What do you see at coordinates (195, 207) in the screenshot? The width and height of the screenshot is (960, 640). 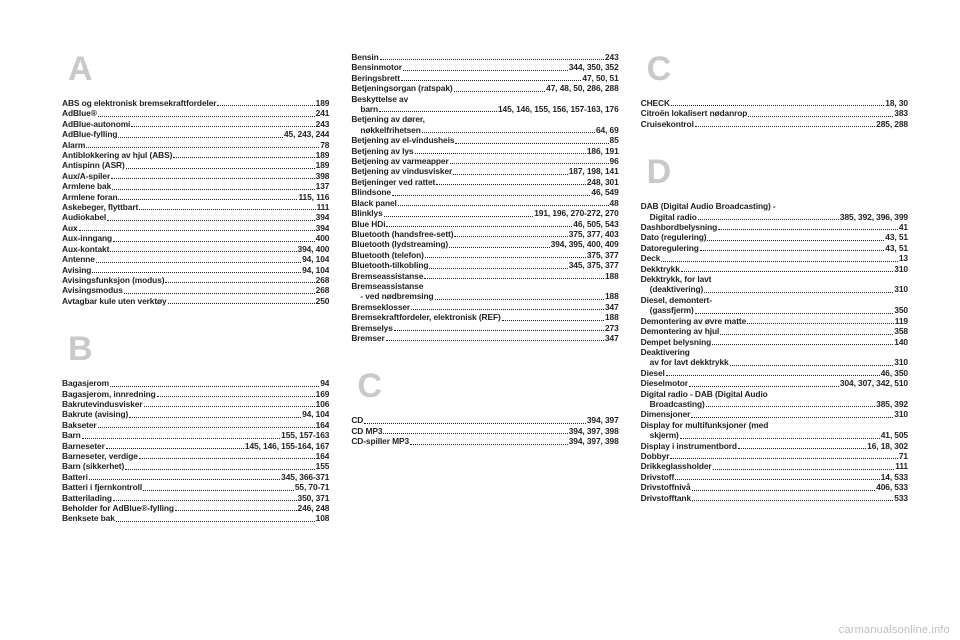 I see `index-entry: Askebeger, flyttbart 111` at bounding box center [195, 207].